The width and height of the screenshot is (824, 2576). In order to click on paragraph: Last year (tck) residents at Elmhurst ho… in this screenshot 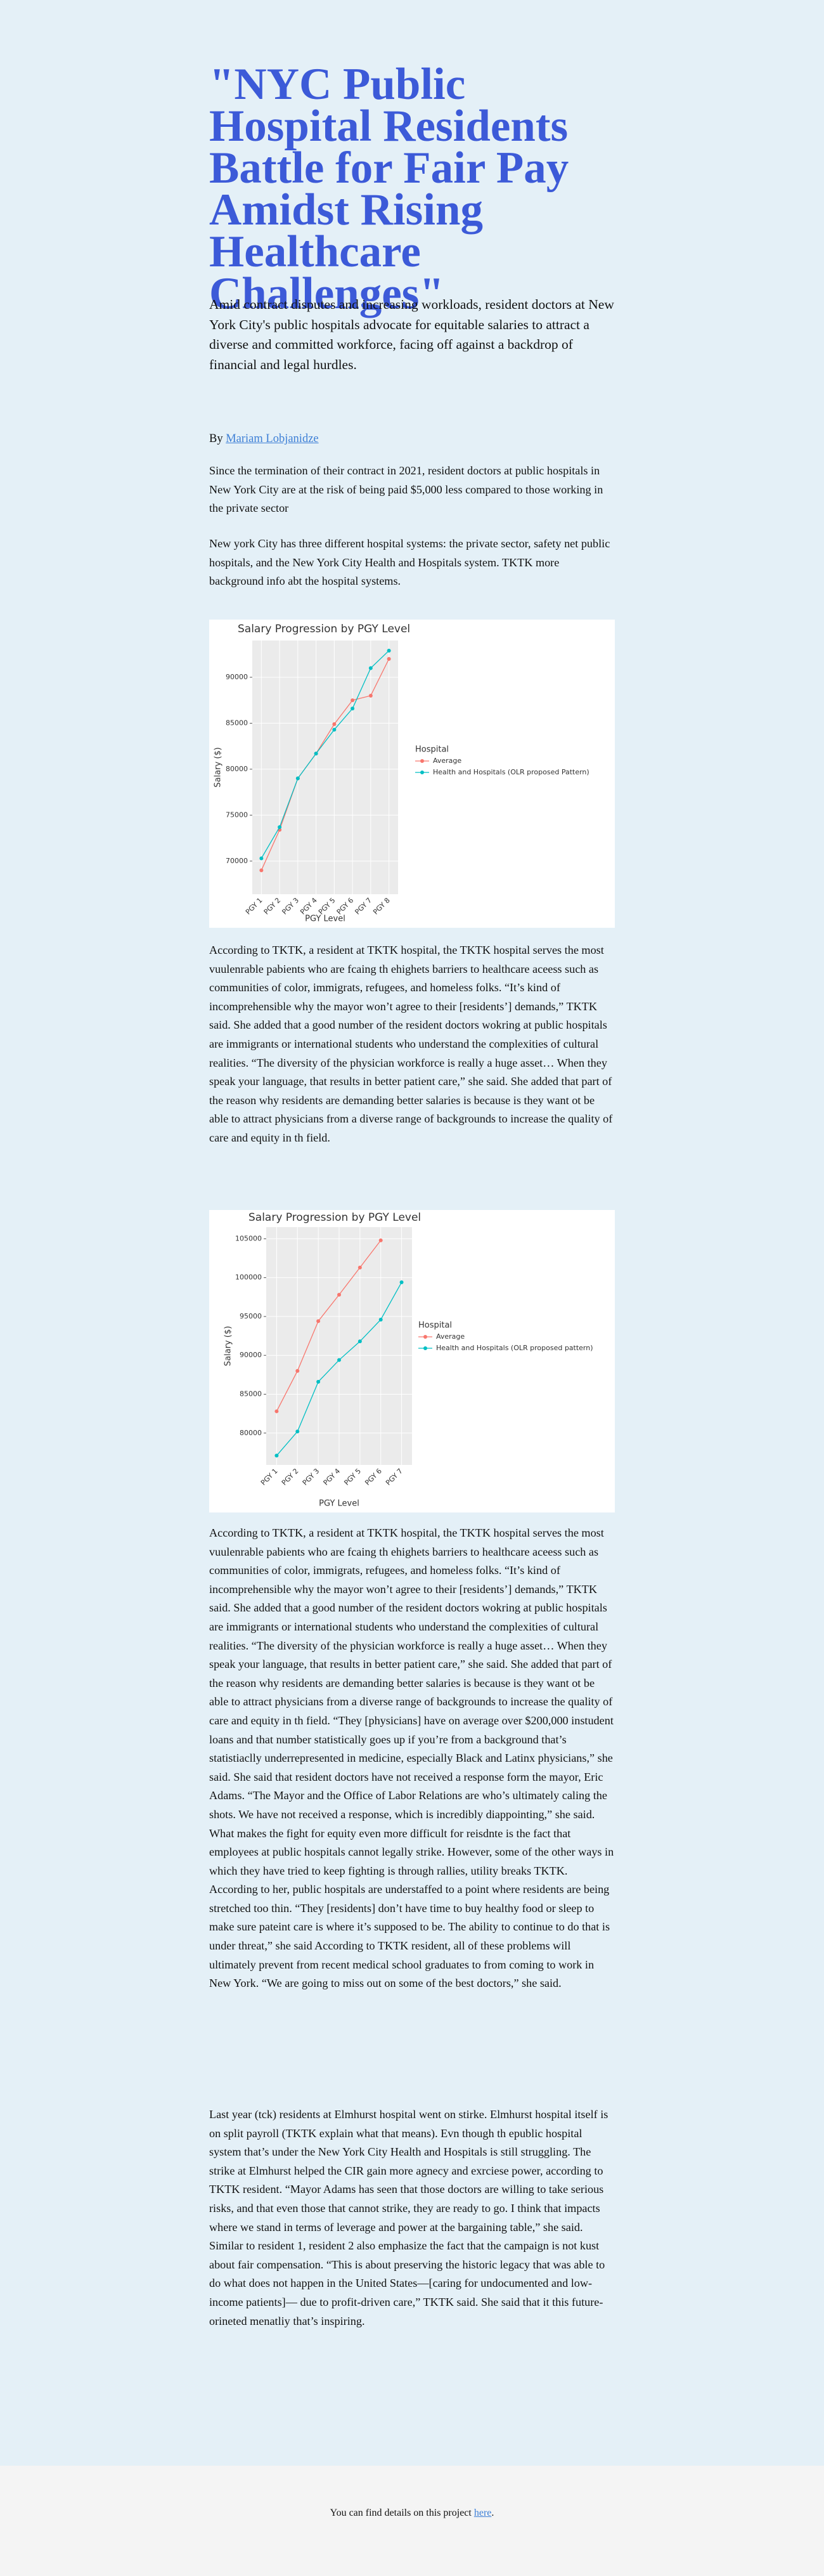, I will do `click(408, 2217)`.